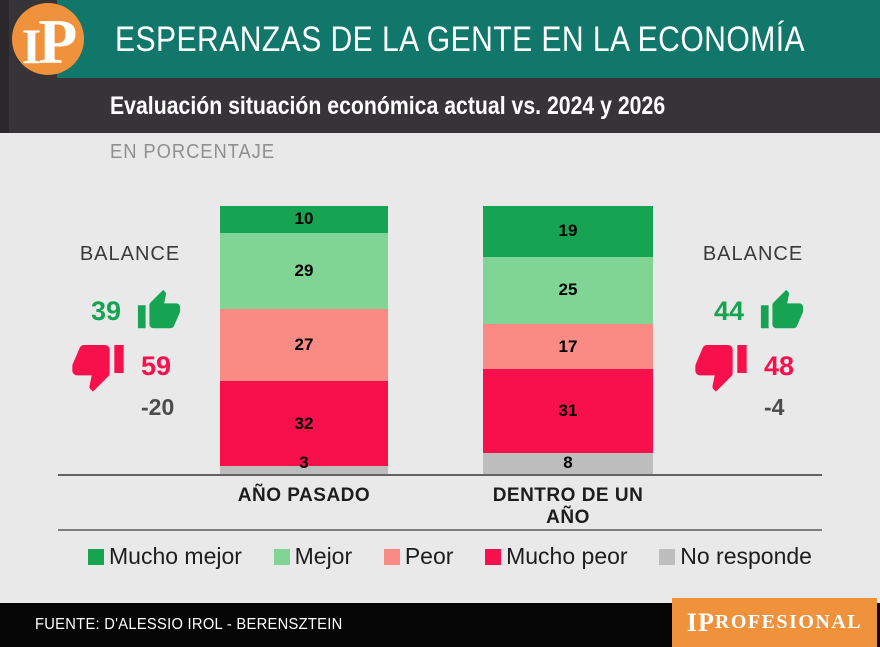 This screenshot has width=880, height=647. I want to click on ip-logo: IP, so click(48, 39).